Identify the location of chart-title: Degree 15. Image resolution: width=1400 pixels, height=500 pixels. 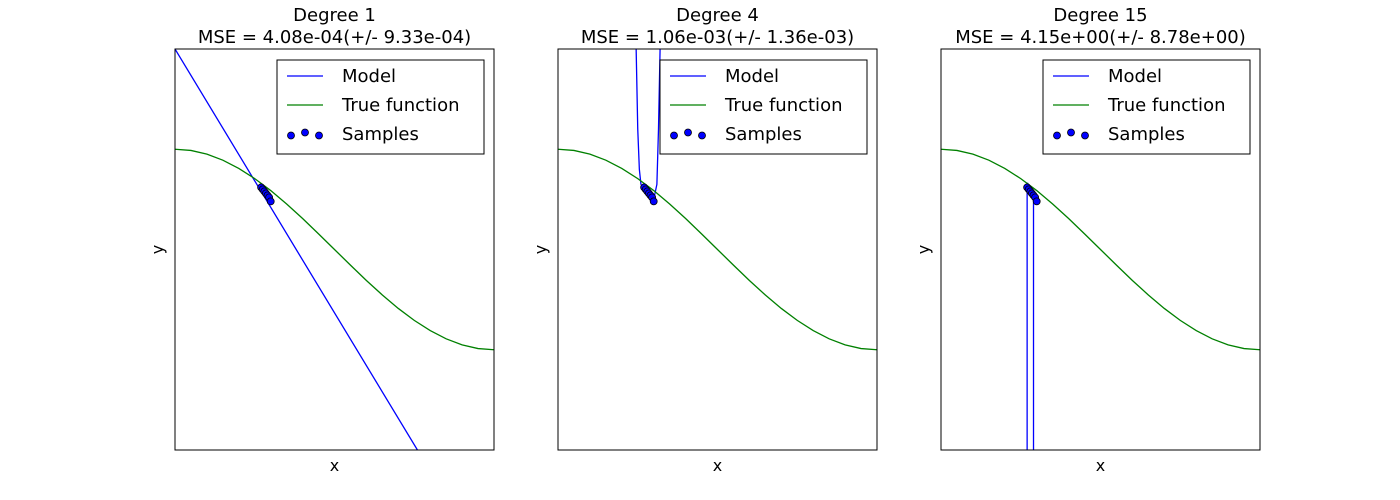
(1100, 15).